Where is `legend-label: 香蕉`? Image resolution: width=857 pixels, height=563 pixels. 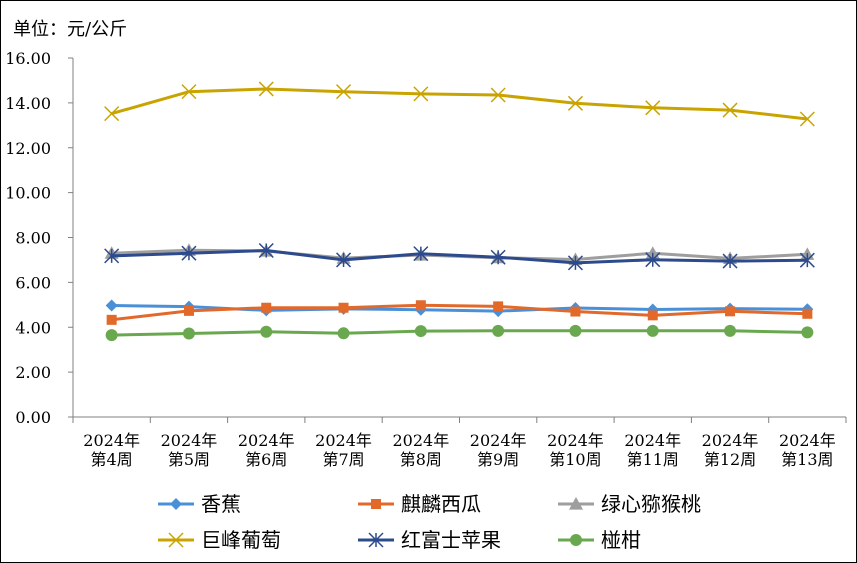
legend-label: 香蕉 is located at coordinates (221, 504).